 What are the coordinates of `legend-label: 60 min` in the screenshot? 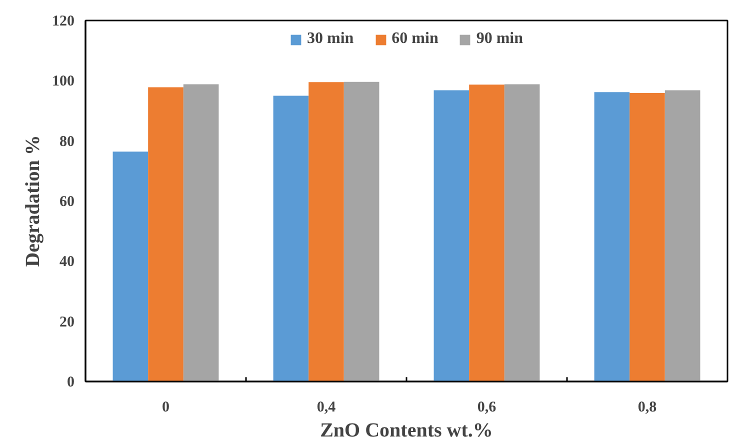 It's located at (415, 39).